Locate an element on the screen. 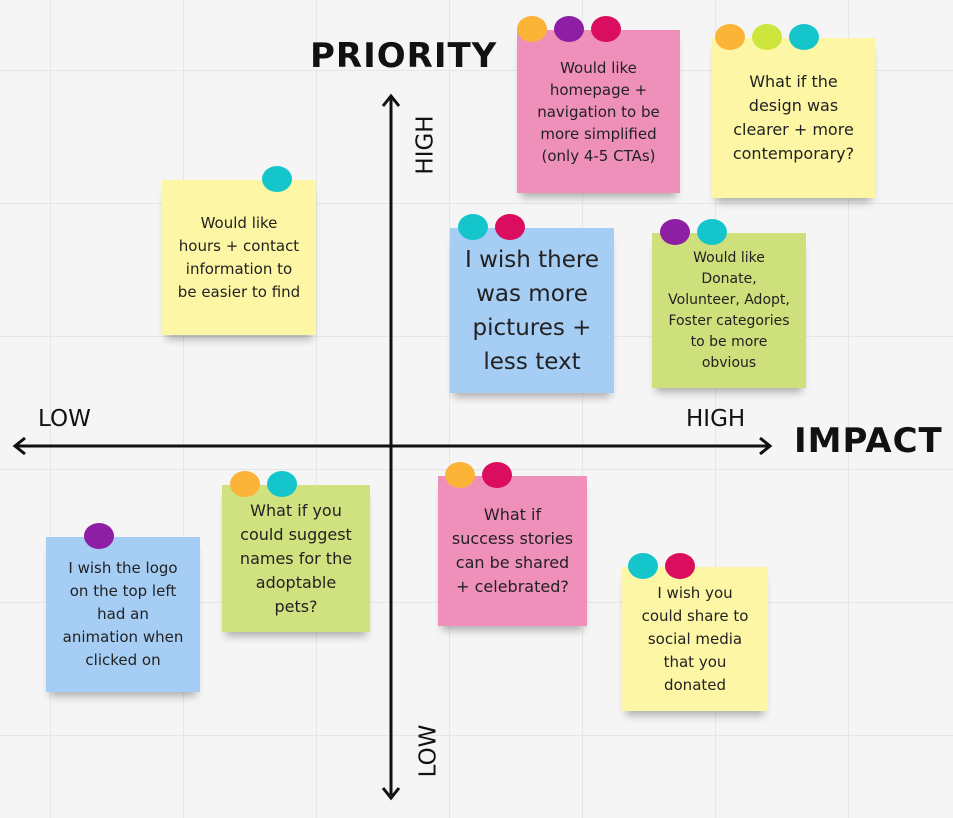 The height and width of the screenshot is (818, 953). y-low: LOW is located at coordinates (428, 751).